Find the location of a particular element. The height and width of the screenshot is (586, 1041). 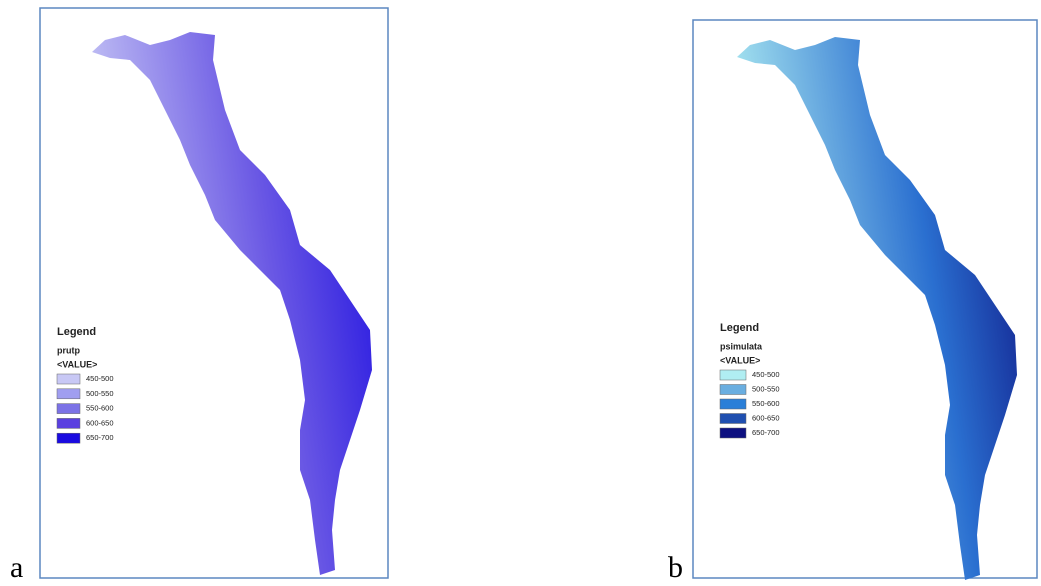

panel-label: b is located at coordinates (675, 567).